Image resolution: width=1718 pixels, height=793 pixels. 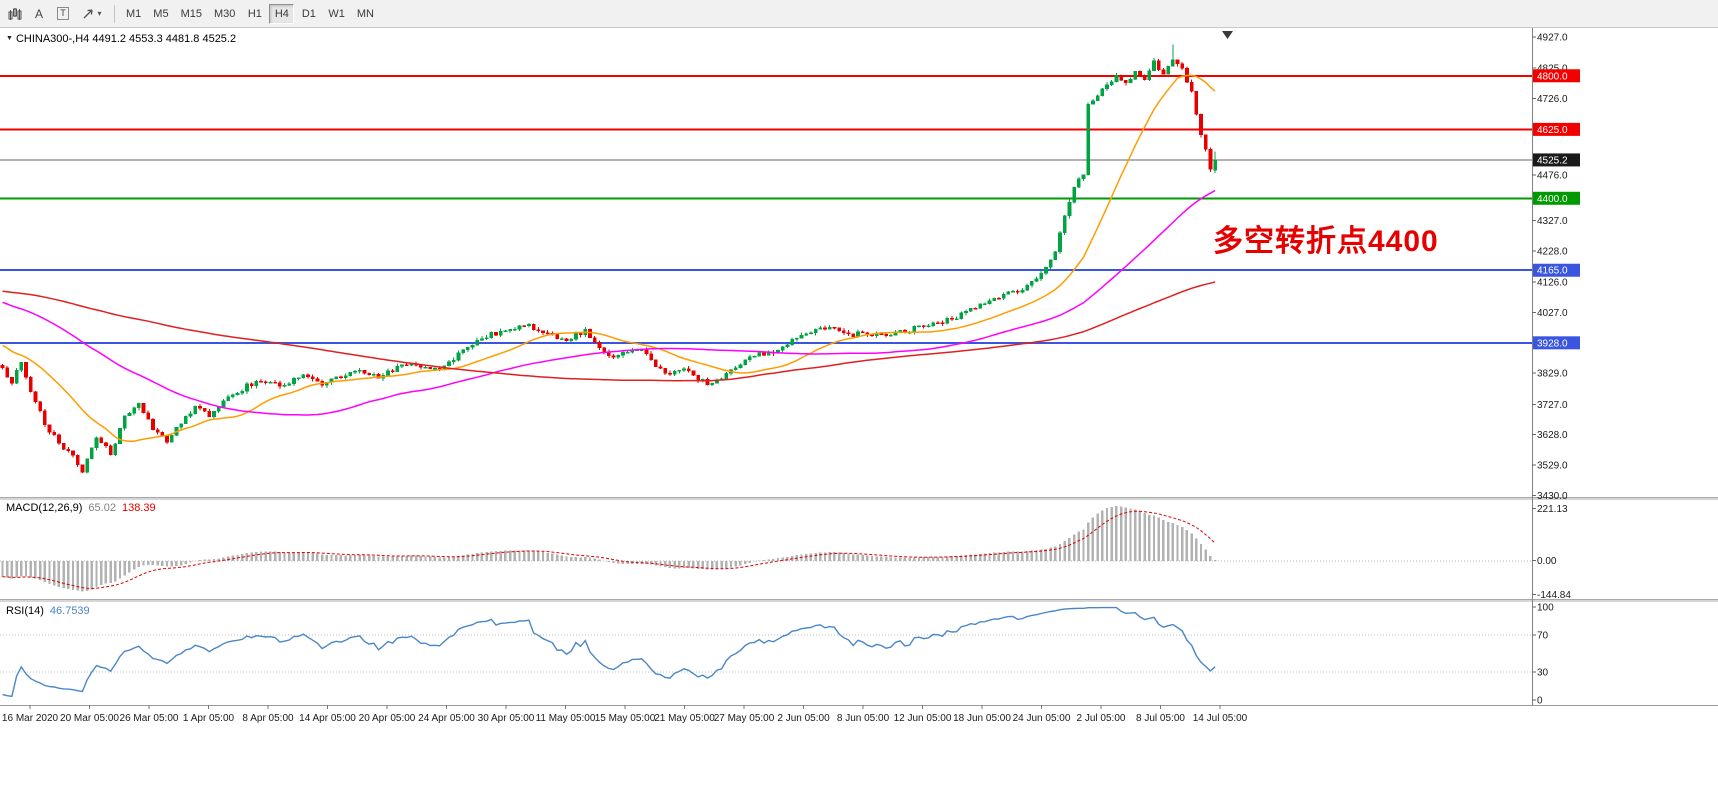 I want to click on price-tick-label: 3529.0, so click(x=1552, y=466).